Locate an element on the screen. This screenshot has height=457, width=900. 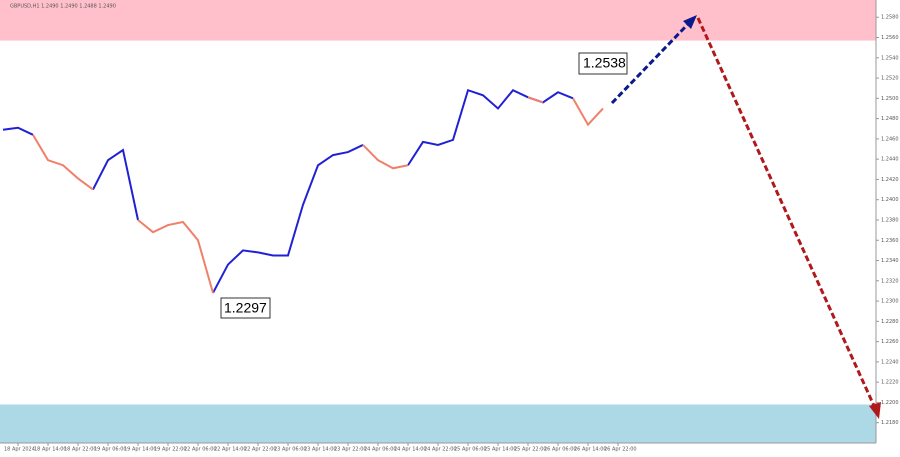
y-tick-label: 1.2180 is located at coordinates (890, 423).